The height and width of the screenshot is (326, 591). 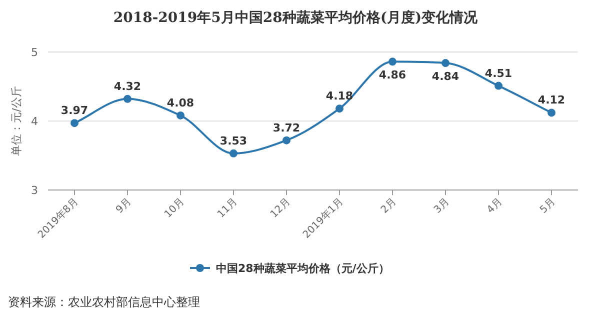 I want to click on data-label: 4.12, so click(x=552, y=100).